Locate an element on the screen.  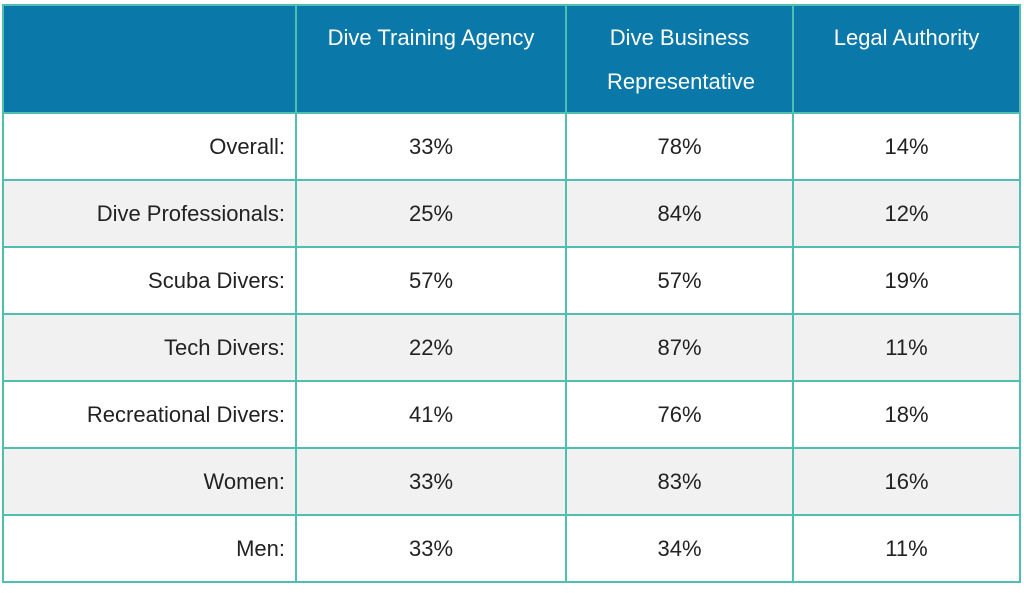
value-cell-dive-business-representative: 87% is located at coordinates (679, 347).